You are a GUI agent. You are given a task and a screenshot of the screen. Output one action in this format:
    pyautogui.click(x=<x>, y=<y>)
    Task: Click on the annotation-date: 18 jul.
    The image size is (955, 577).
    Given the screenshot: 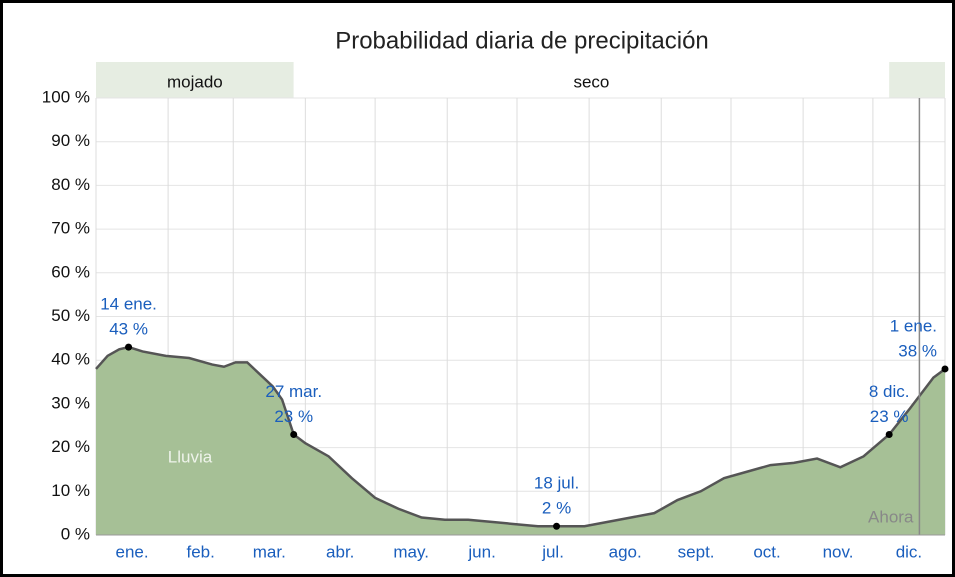 What is the action you would take?
    pyautogui.click(x=556, y=483)
    